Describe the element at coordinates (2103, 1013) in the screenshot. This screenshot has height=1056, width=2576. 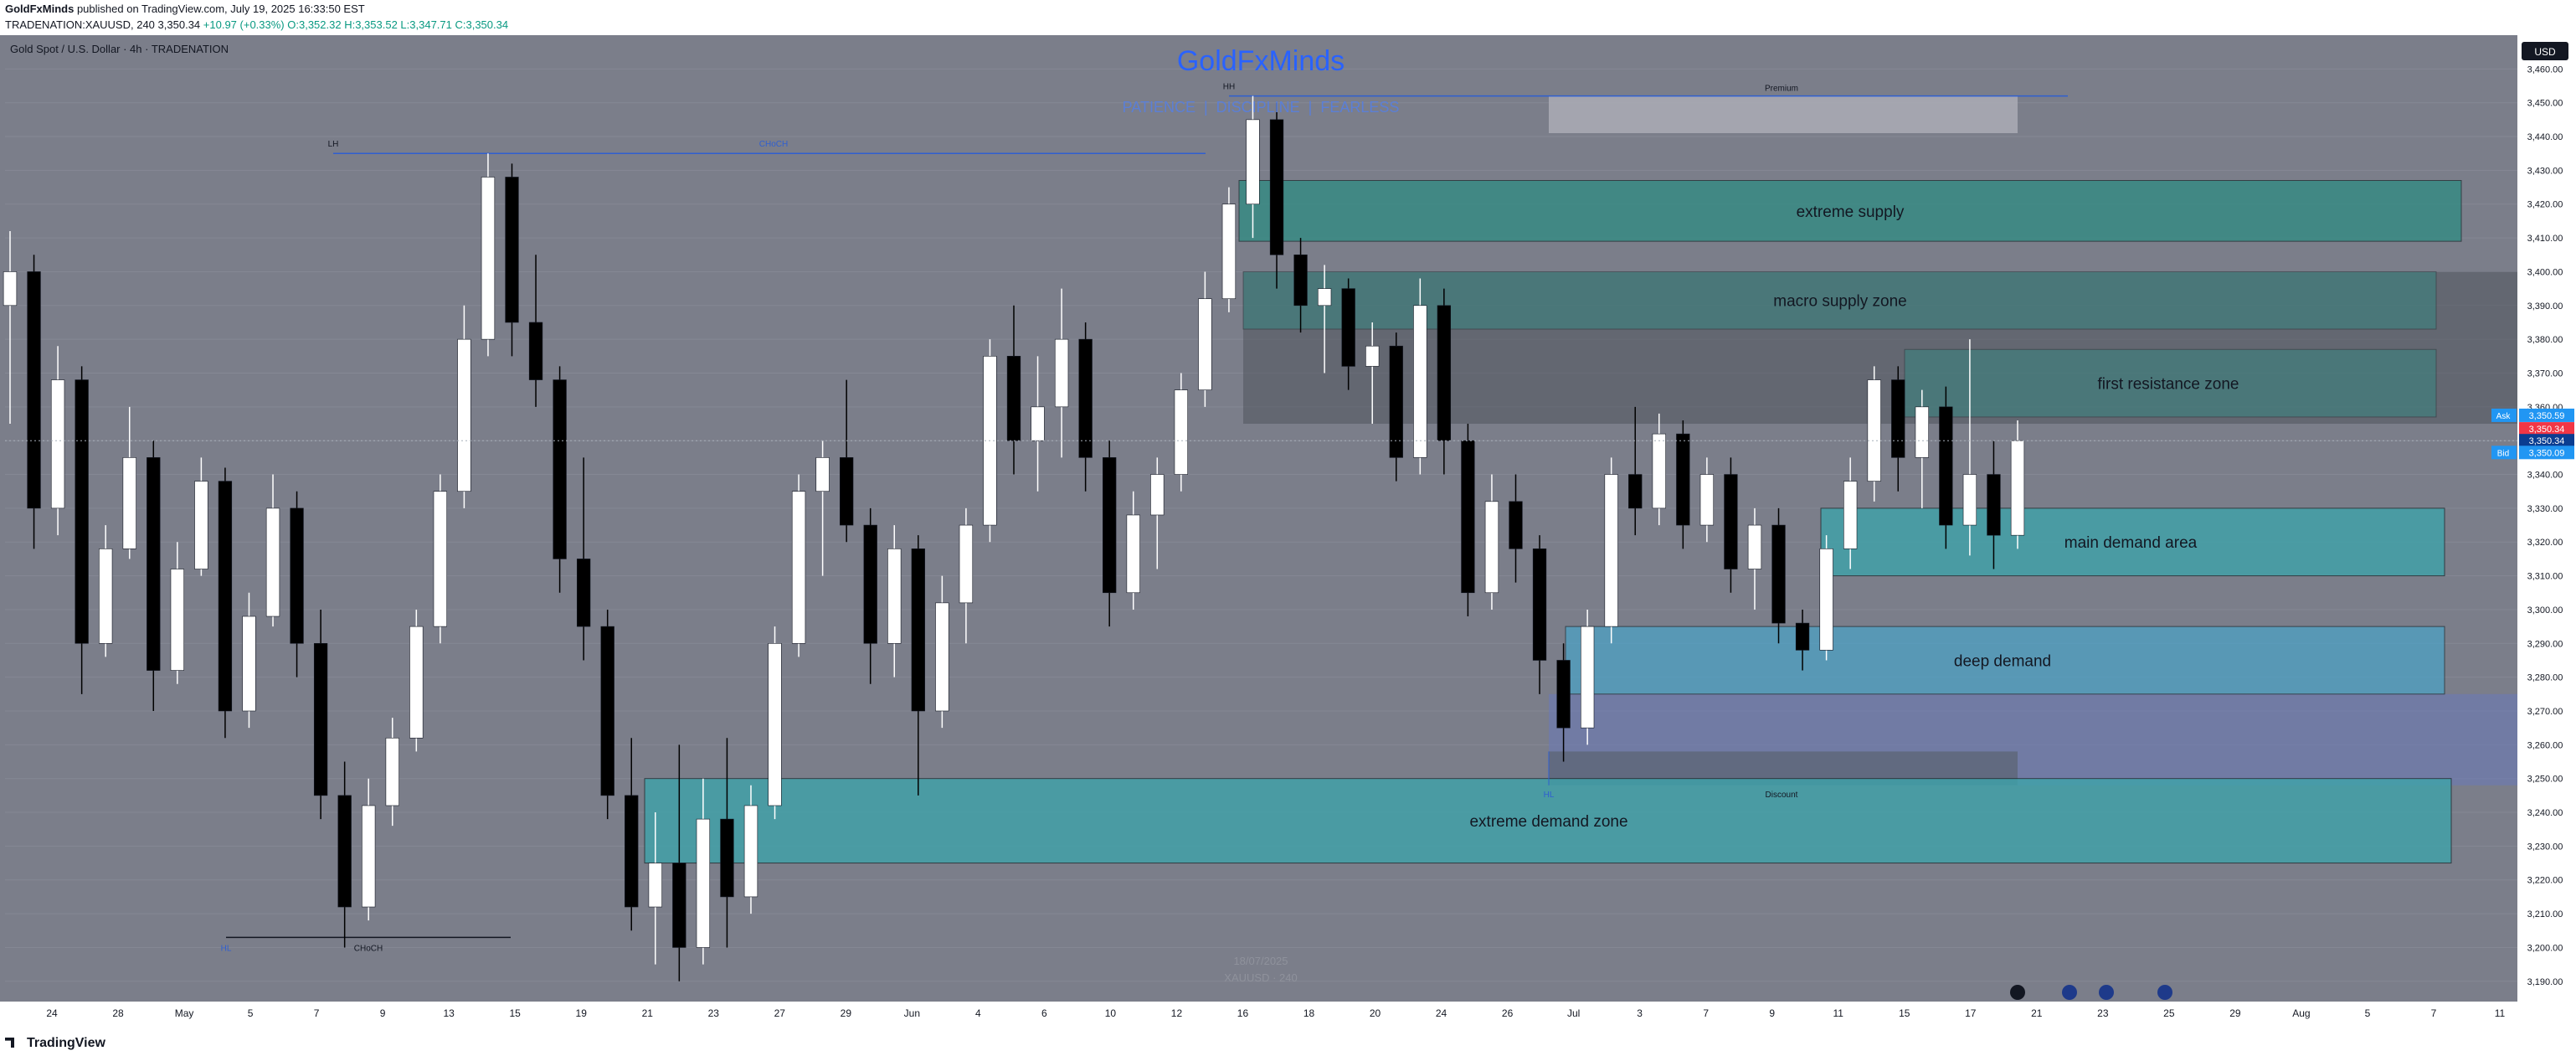
I see `x-tick-label: 23` at that location.